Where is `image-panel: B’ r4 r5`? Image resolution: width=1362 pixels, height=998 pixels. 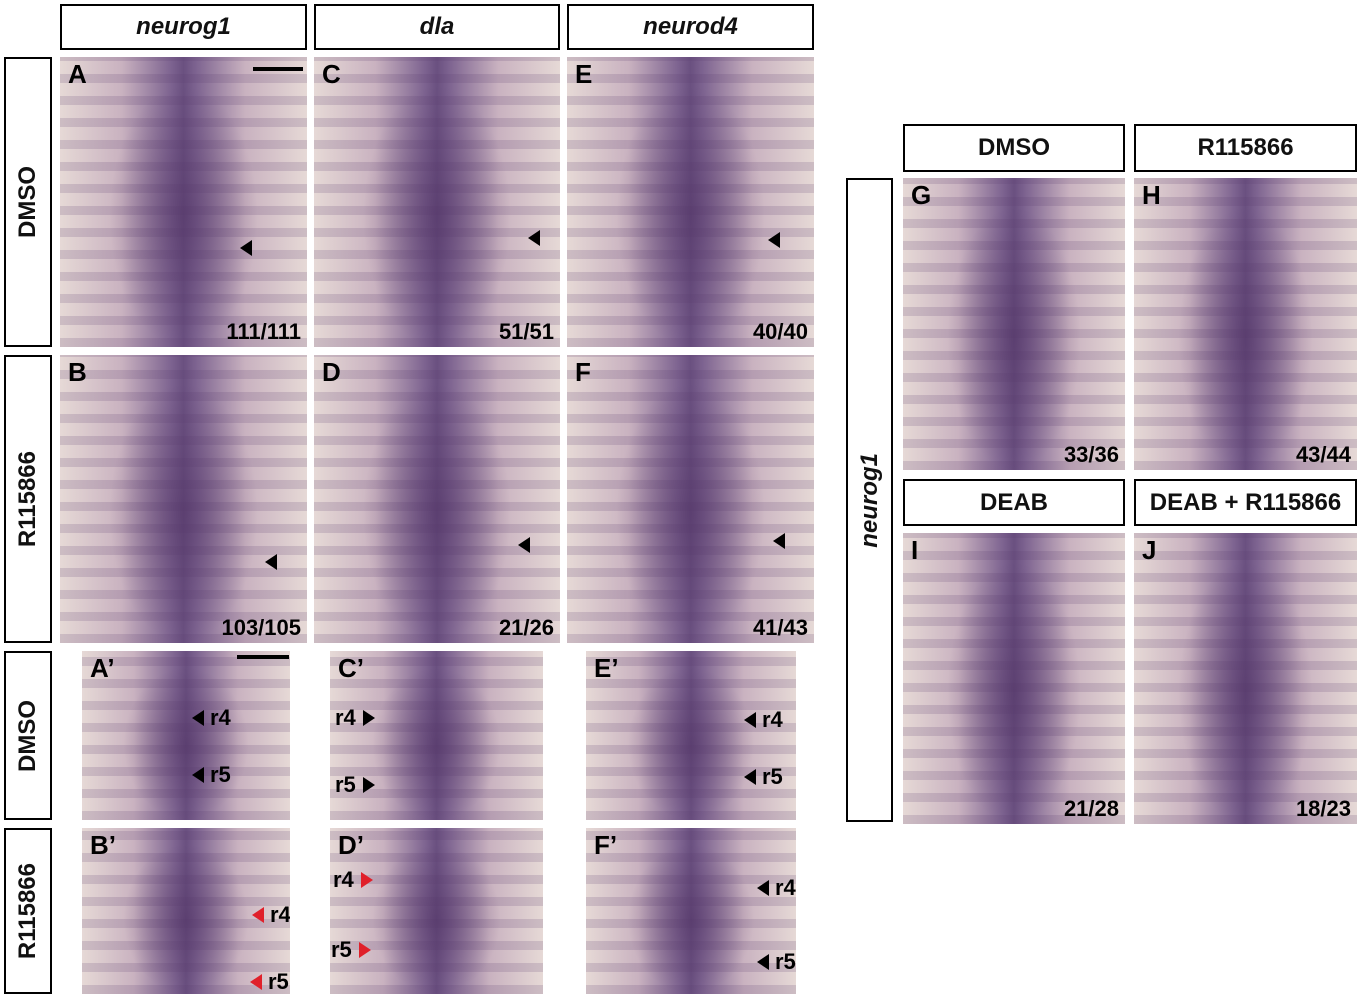
image-panel: B’ r4 r5 is located at coordinates (186, 911).